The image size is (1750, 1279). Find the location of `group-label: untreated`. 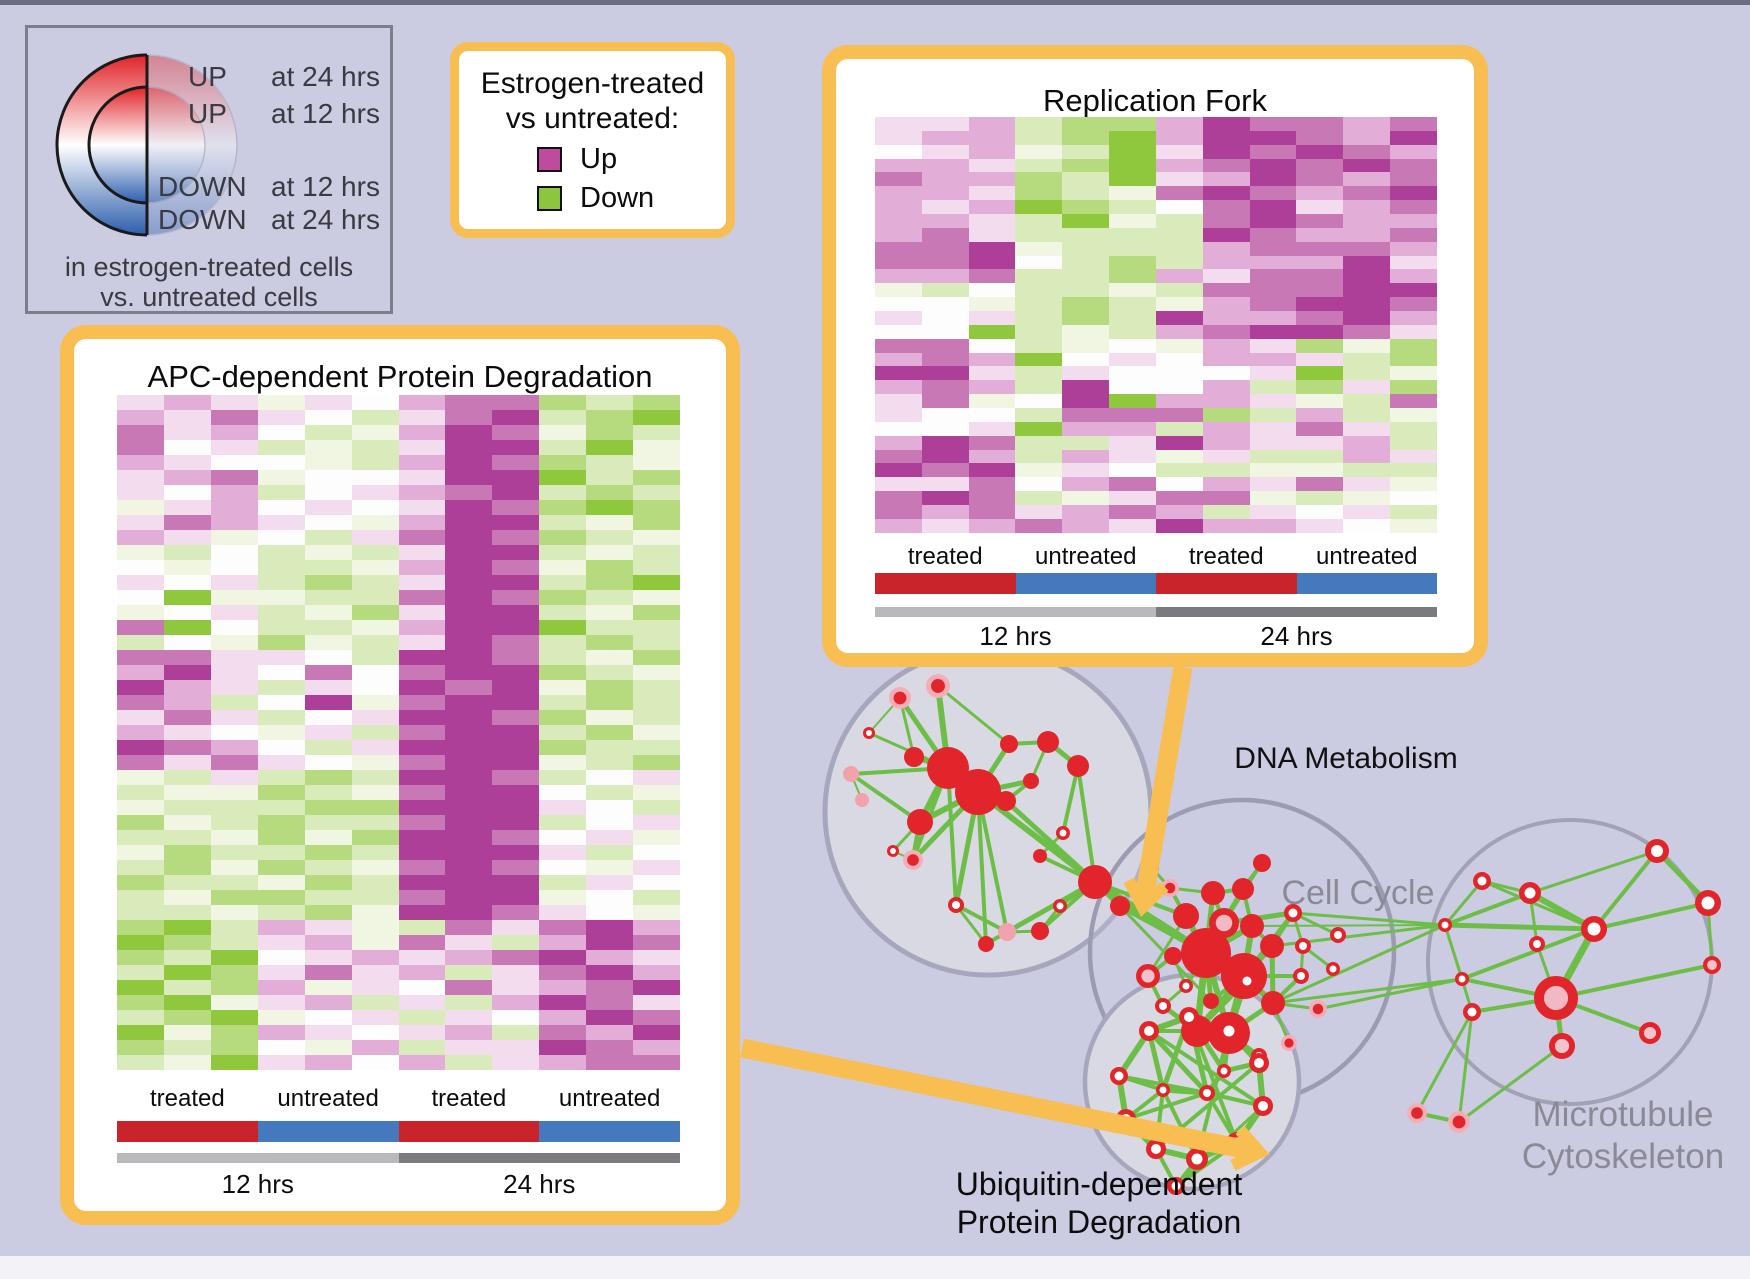

group-label: untreated is located at coordinates (1086, 556).